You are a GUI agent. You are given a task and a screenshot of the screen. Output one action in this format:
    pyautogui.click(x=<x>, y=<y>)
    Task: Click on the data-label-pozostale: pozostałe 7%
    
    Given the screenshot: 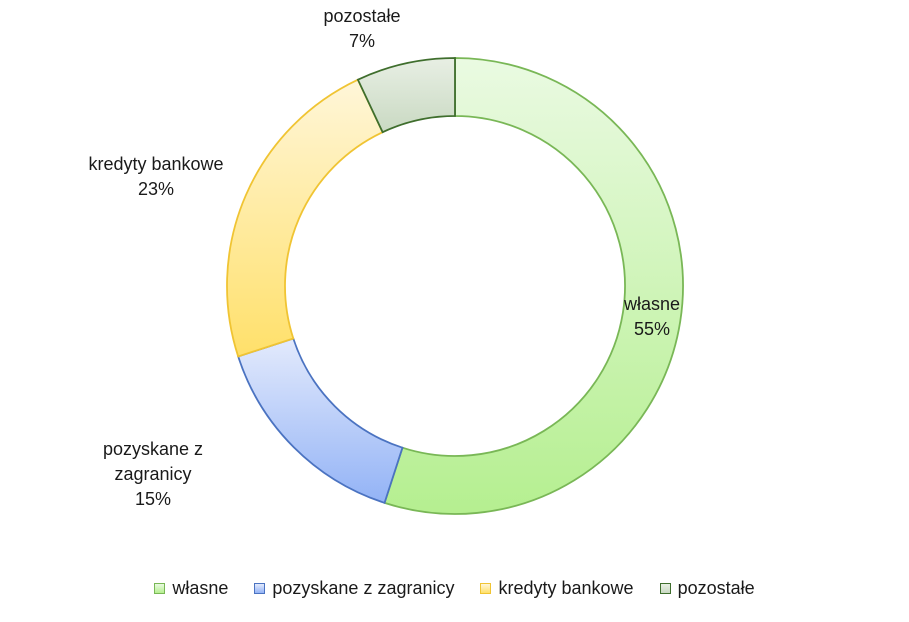 What is the action you would take?
    pyautogui.click(x=361, y=28)
    